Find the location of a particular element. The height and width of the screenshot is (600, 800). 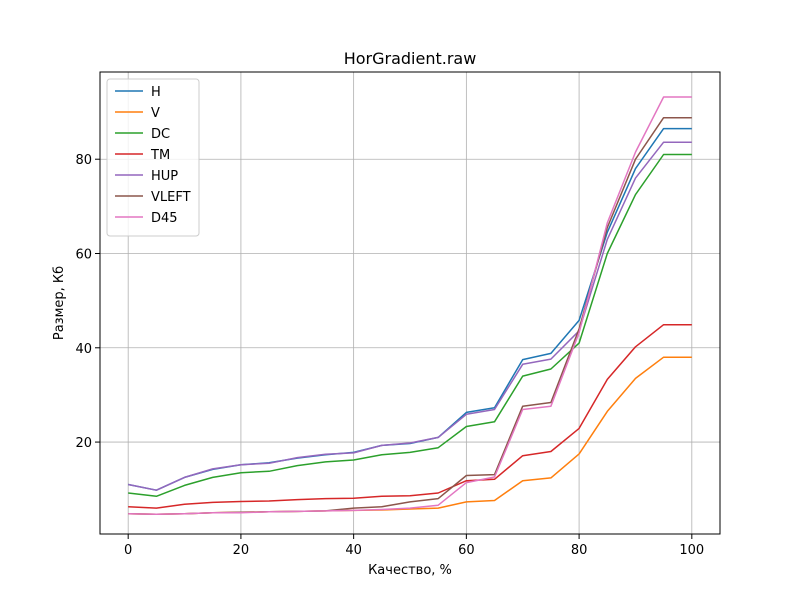

y-tick-label: 40 is located at coordinates (83, 349).